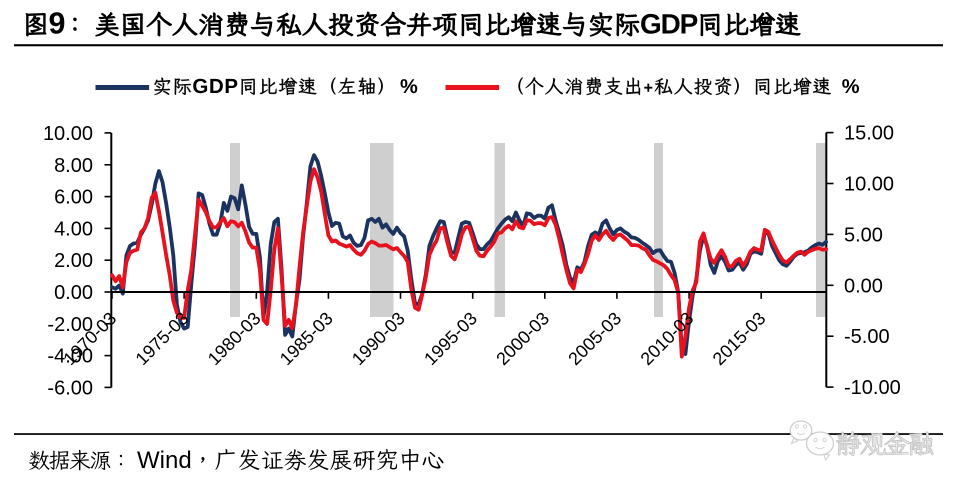 The height and width of the screenshot is (483, 964). I want to click on svg-text: 6.00, so click(73, 198).